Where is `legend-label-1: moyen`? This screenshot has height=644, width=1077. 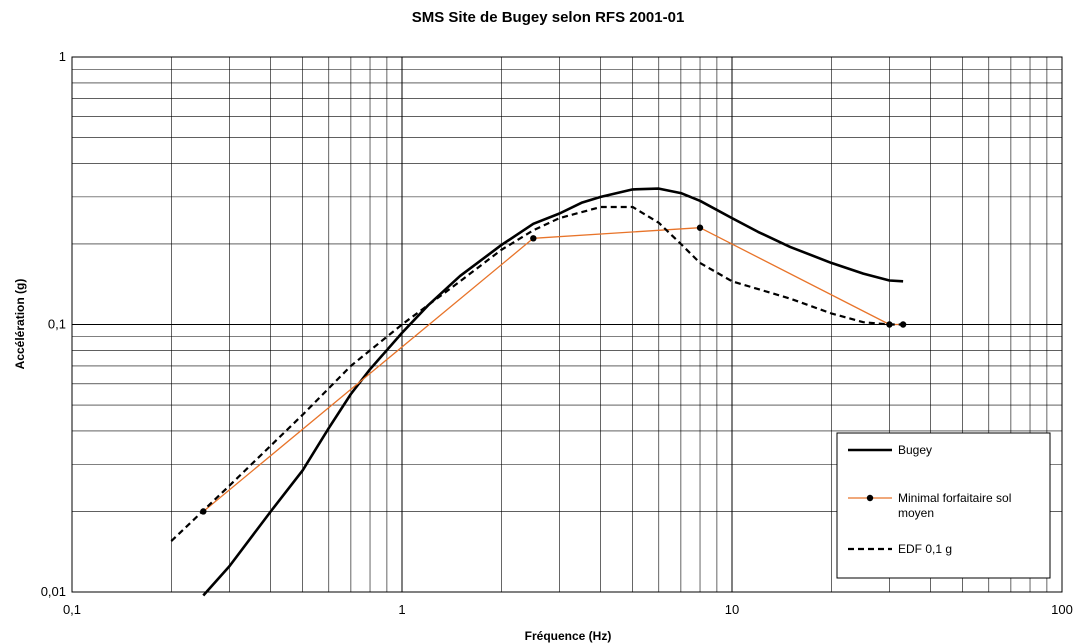
legend-label-1: moyen is located at coordinates (916, 513).